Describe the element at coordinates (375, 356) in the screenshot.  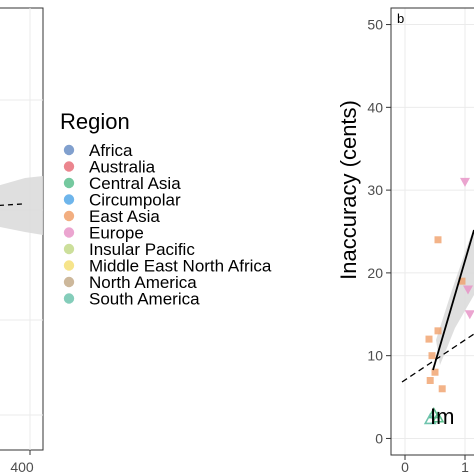
I see `panel-b-y-tick-label: 10` at that location.